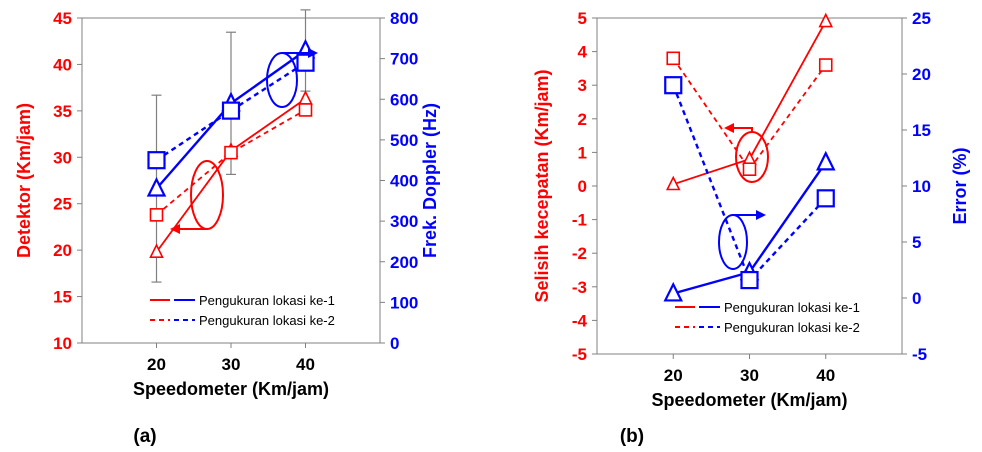  Describe the element at coordinates (62, 64) in the screenshot. I see `left-tick-label: 40` at that location.